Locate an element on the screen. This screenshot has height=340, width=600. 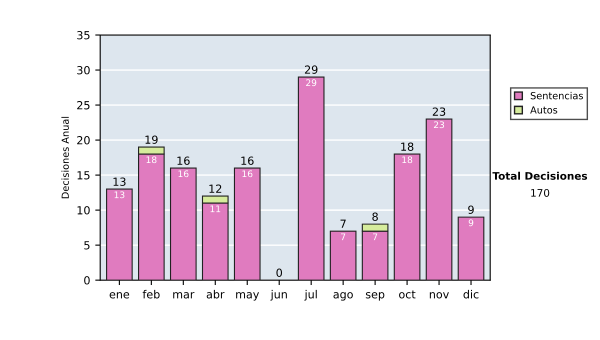
x-tick-label: ago is located at coordinates (343, 296).